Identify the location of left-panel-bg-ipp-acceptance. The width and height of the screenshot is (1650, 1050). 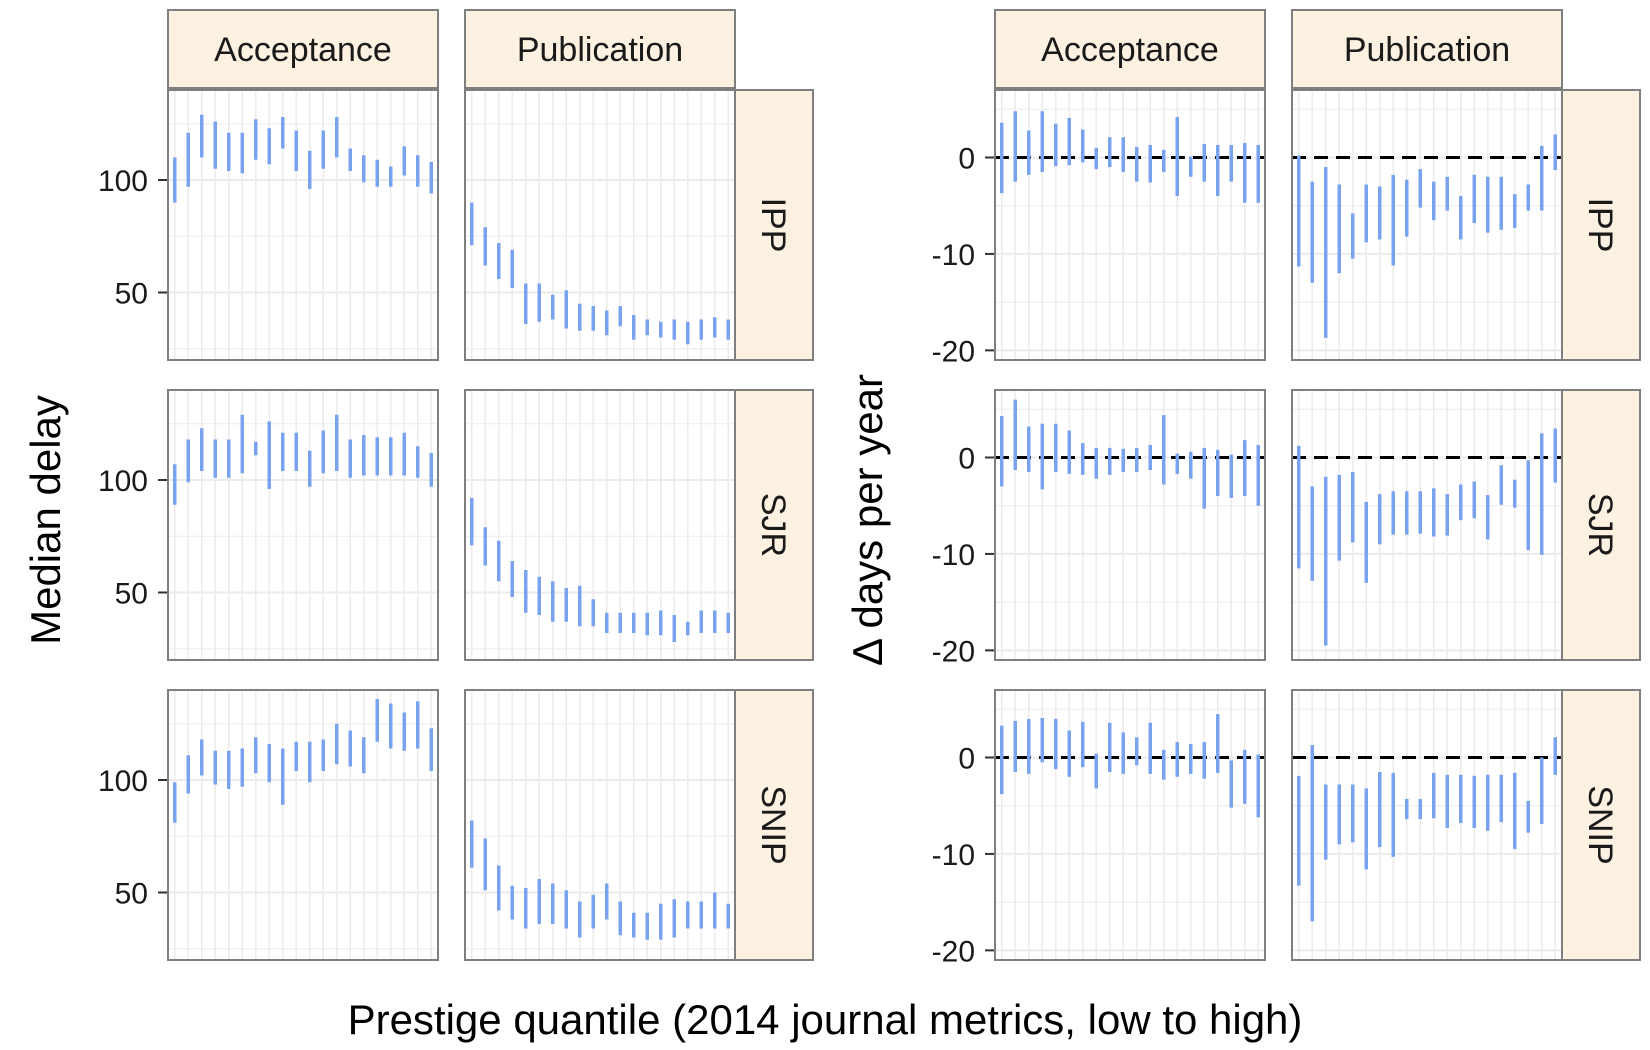
(303, 225).